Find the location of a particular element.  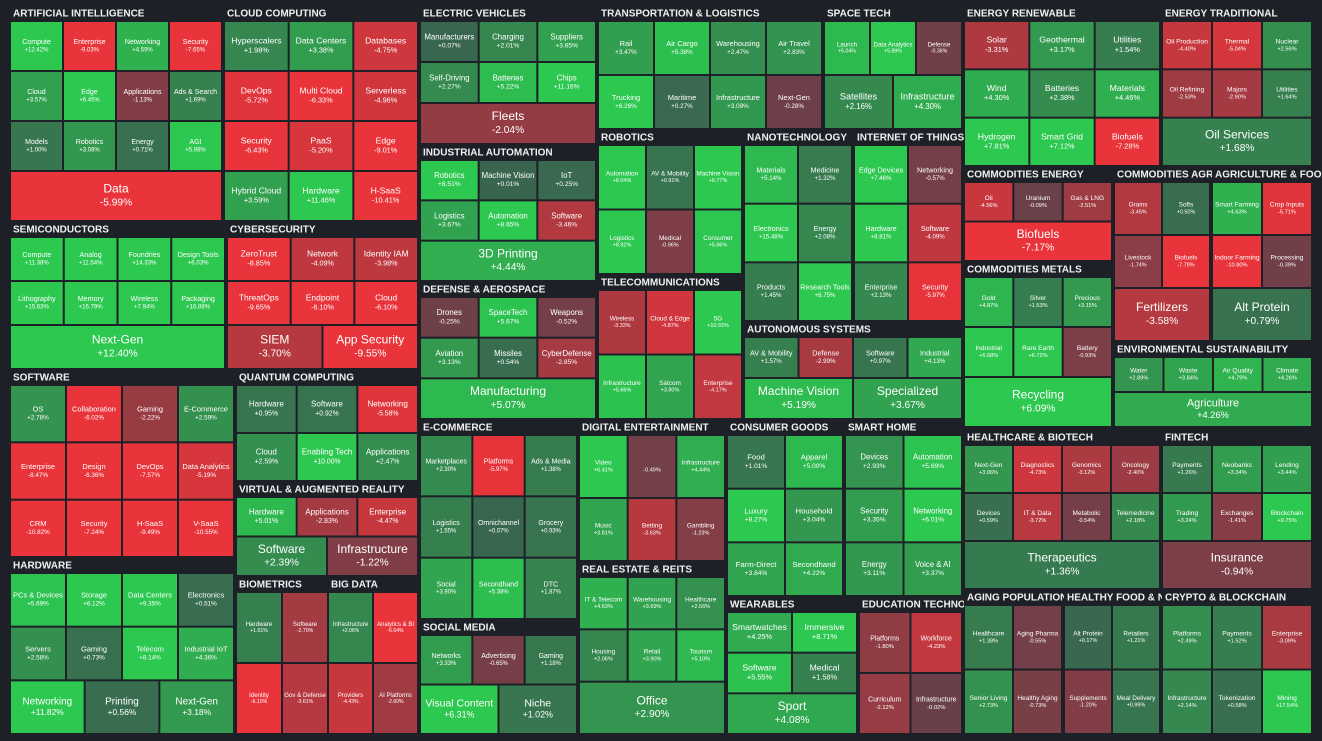

cell-value: -3.33% is located at coordinates (621, 326).